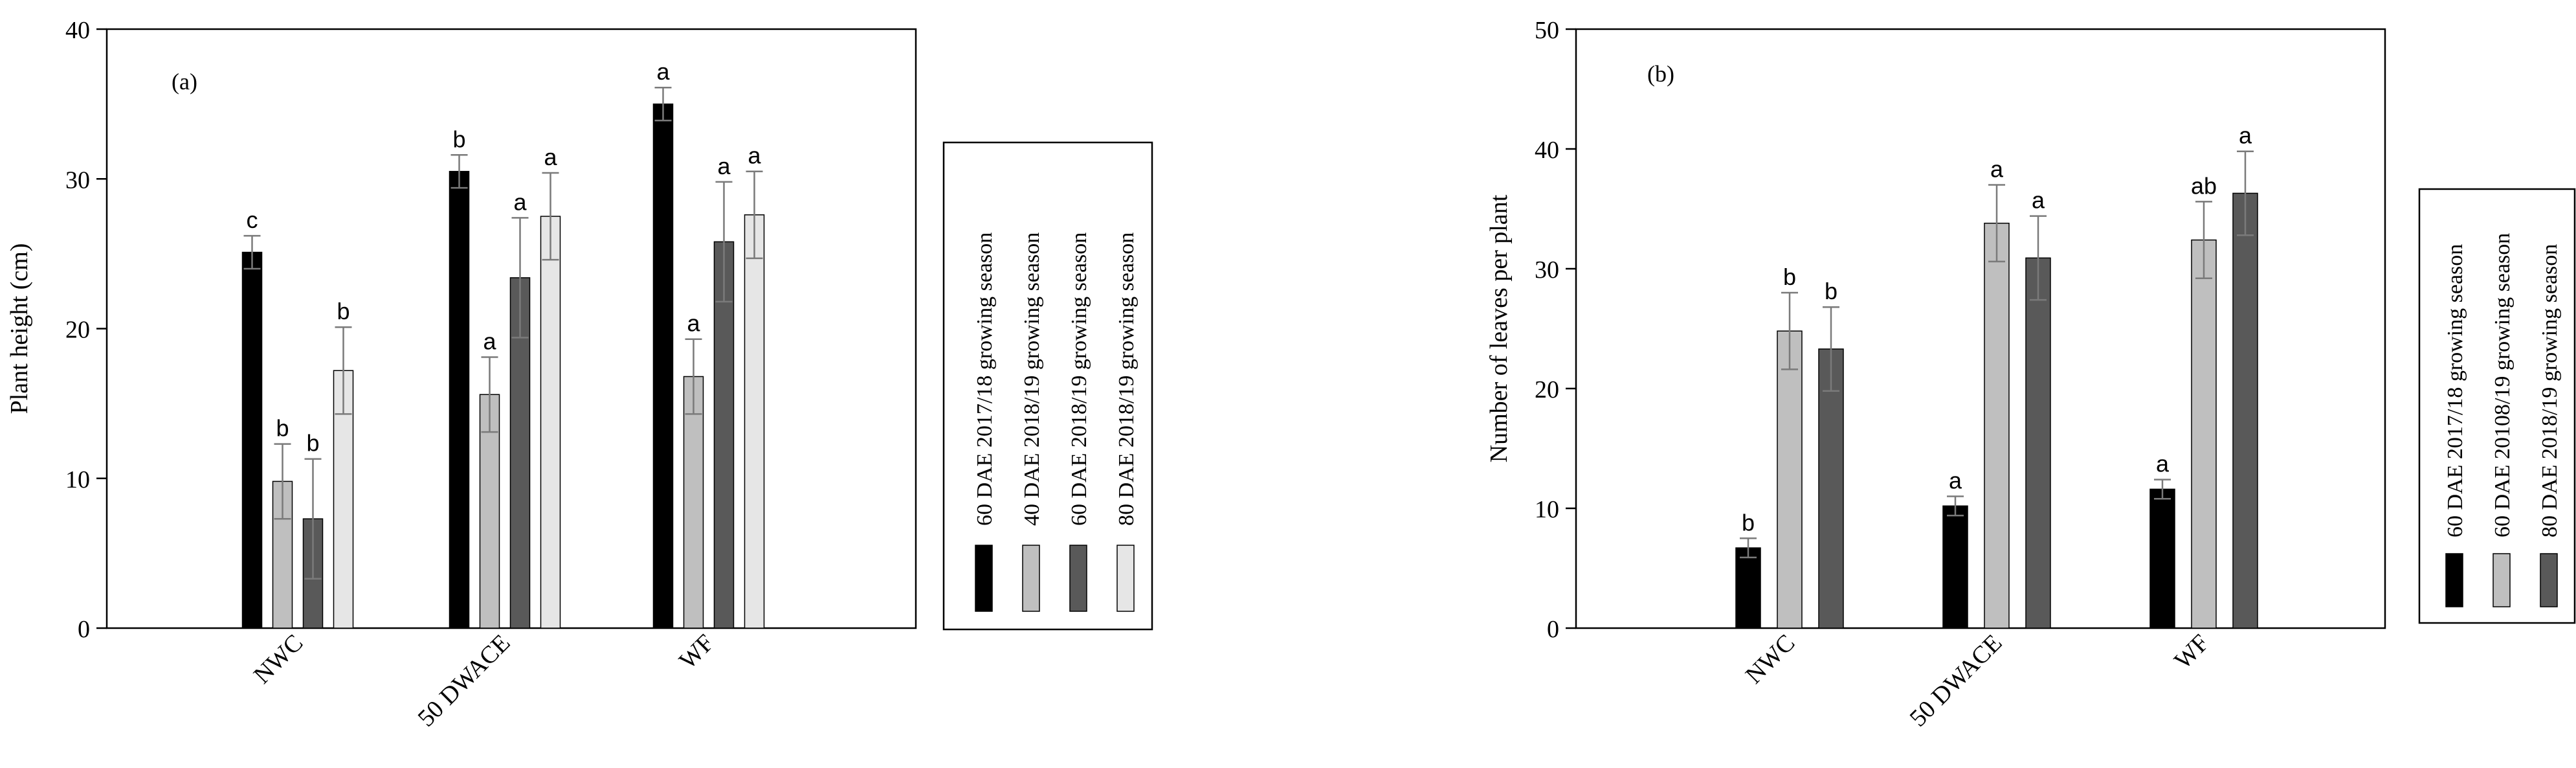 The height and width of the screenshot is (768, 2576). What do you see at coordinates (1032, 379) in the screenshot?
I see `legend-label: 40 DAE 2018/19 growing season` at bounding box center [1032, 379].